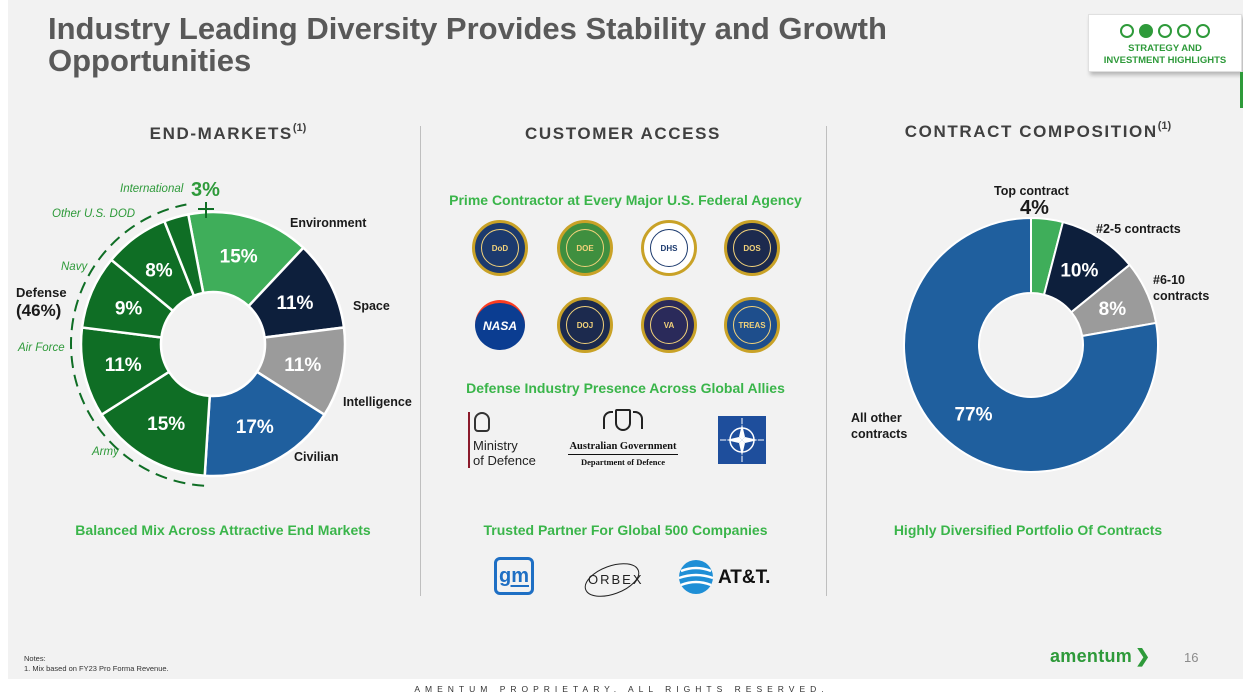  I want to click on label-other-dod: Other U.S. DOD, so click(94, 214).